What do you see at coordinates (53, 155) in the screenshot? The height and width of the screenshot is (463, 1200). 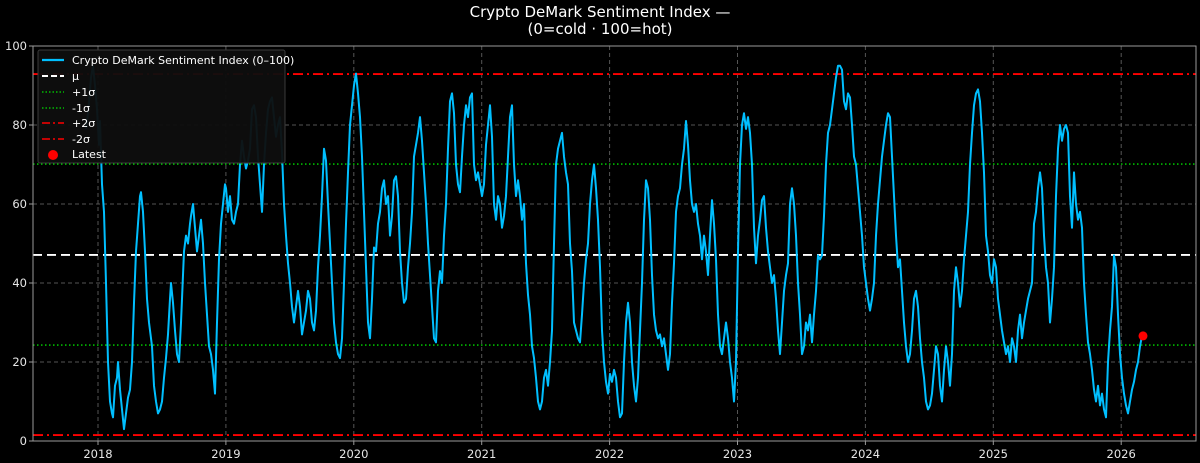 I see `legend-latest-marker-icon` at bounding box center [53, 155].